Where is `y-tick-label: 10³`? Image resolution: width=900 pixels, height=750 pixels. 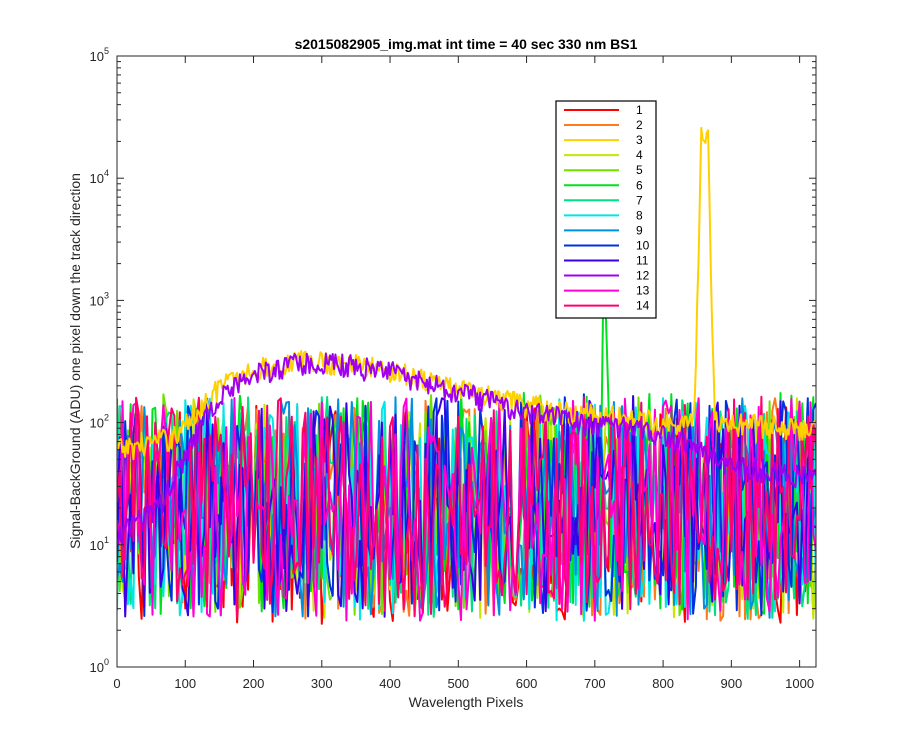
y-tick-label: 10³ is located at coordinates (99, 299).